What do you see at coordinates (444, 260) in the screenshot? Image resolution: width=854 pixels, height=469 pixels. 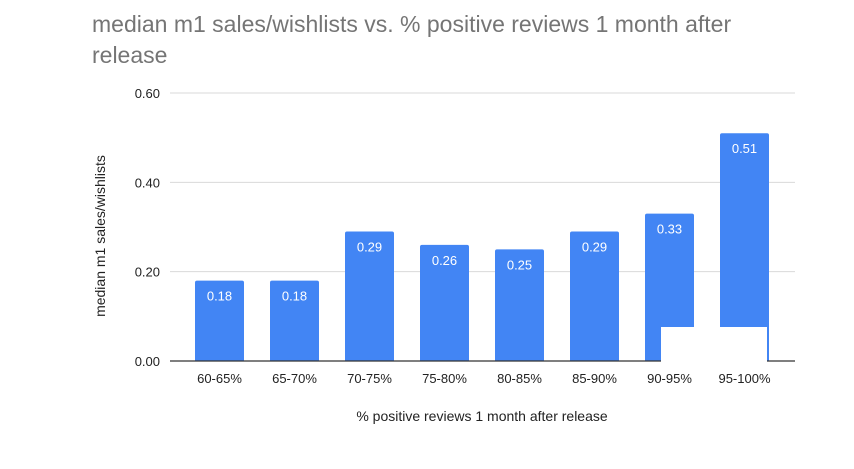 I see `data-label: 0.26` at bounding box center [444, 260].